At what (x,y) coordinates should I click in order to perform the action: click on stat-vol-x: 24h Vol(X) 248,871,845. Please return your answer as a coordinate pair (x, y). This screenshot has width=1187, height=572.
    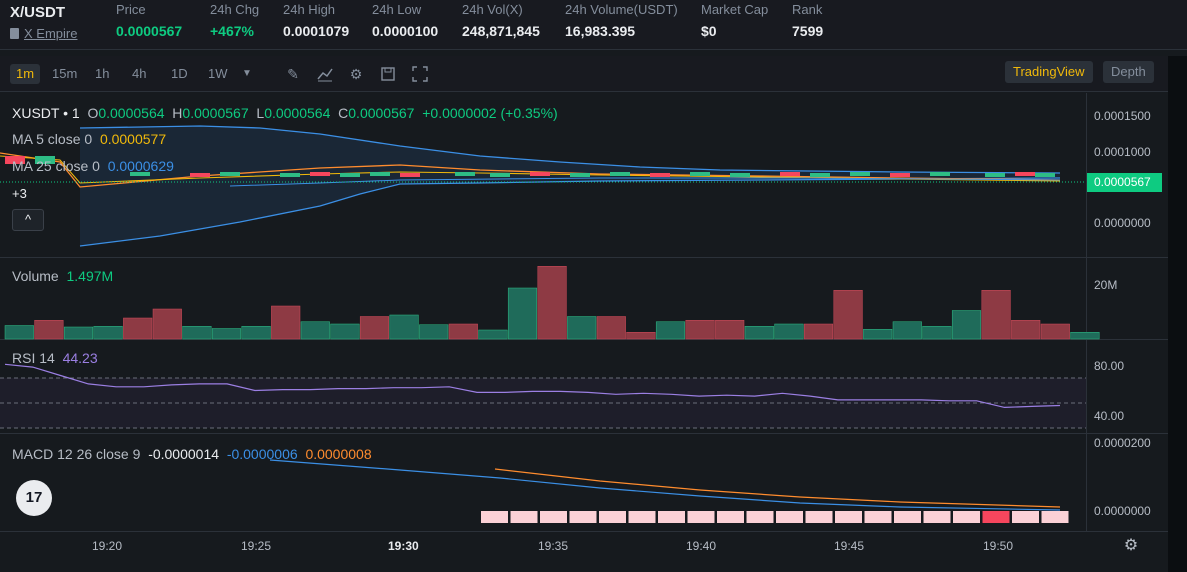
    Looking at the image, I should click on (501, 20).